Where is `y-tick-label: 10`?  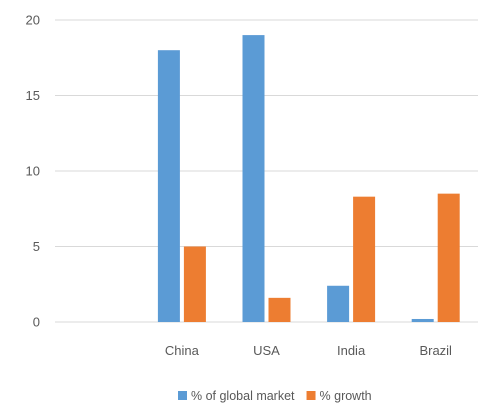 y-tick-label: 10 is located at coordinates (33, 171).